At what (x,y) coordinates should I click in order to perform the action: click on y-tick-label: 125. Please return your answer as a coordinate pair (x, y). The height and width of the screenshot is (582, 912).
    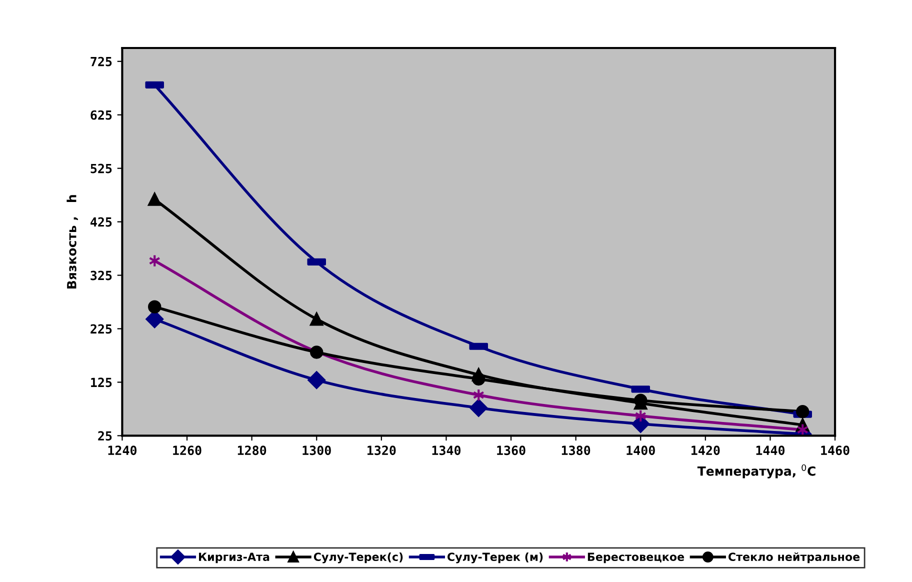
    Looking at the image, I should click on (101, 383).